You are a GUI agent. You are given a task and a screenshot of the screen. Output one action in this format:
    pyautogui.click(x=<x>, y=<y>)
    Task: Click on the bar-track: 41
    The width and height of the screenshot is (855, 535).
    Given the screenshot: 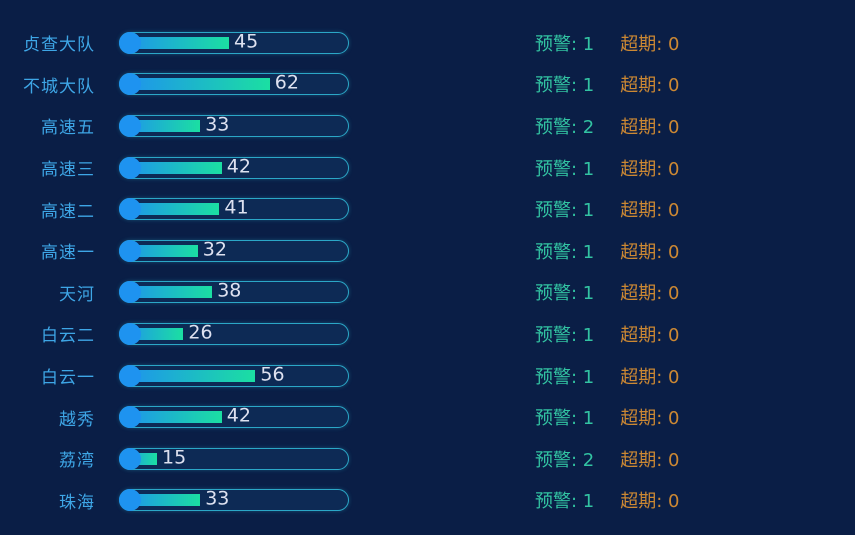 What is the action you would take?
    pyautogui.click(x=234, y=208)
    